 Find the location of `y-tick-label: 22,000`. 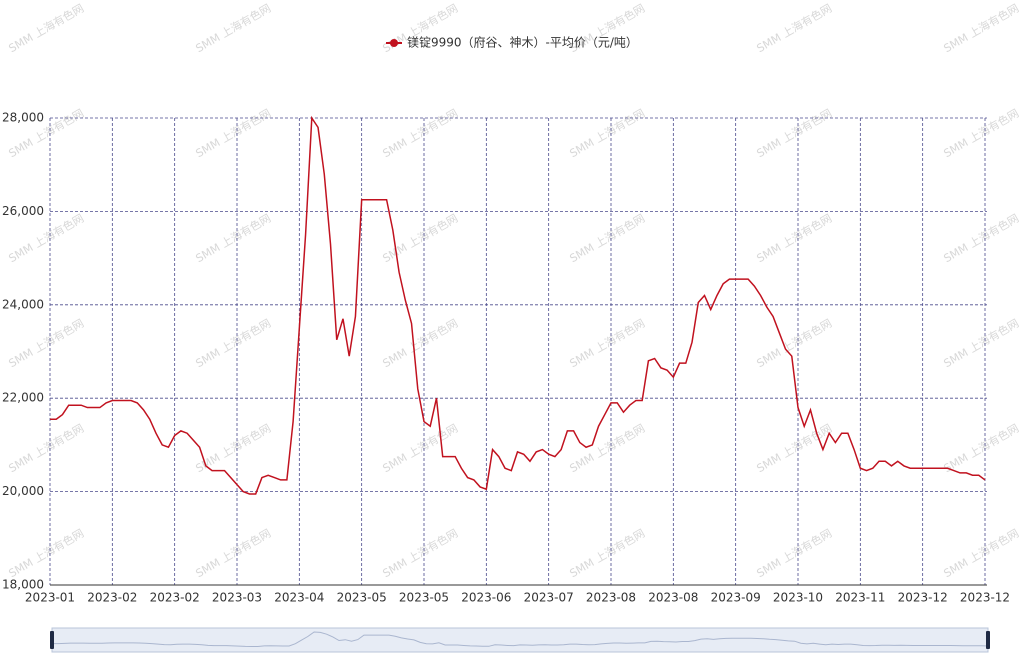

y-tick-label: 22,000 is located at coordinates (23, 398).